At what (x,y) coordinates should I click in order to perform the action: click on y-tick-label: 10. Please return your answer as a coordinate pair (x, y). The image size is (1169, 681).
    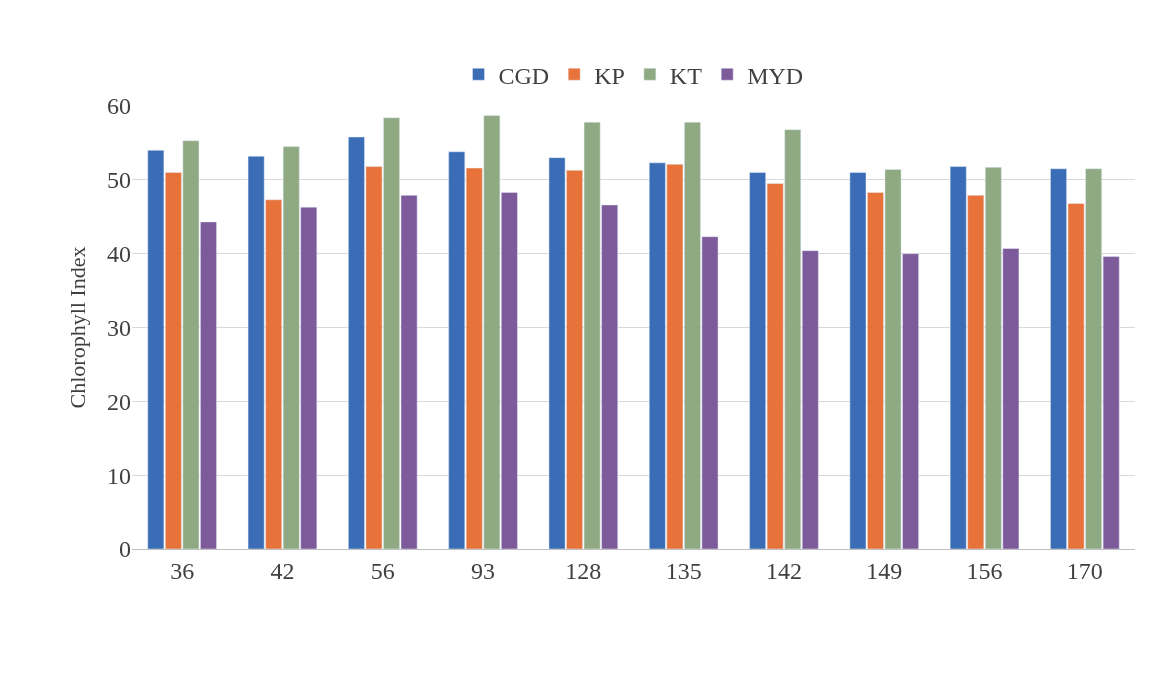
    Looking at the image, I should click on (119, 475).